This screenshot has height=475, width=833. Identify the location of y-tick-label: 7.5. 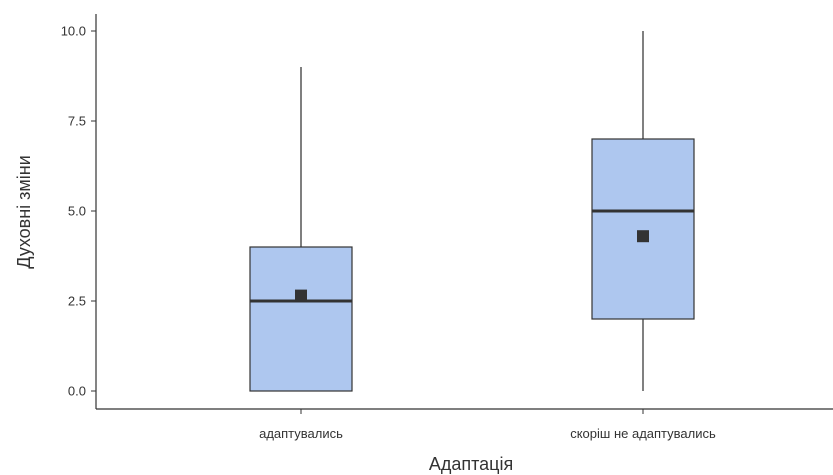
(77, 121).